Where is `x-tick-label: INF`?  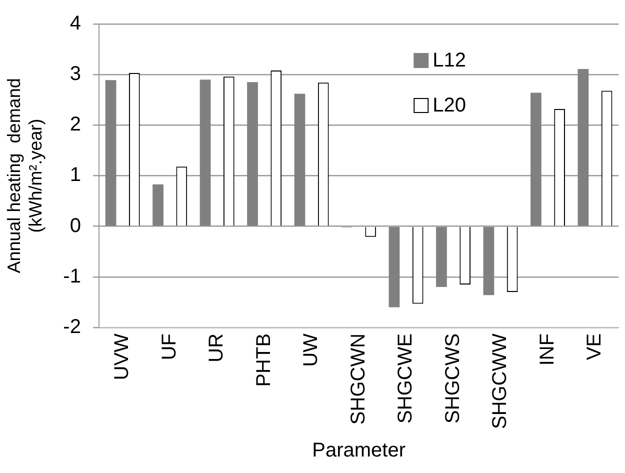 x-tick-label: INF is located at coordinates (547, 349).